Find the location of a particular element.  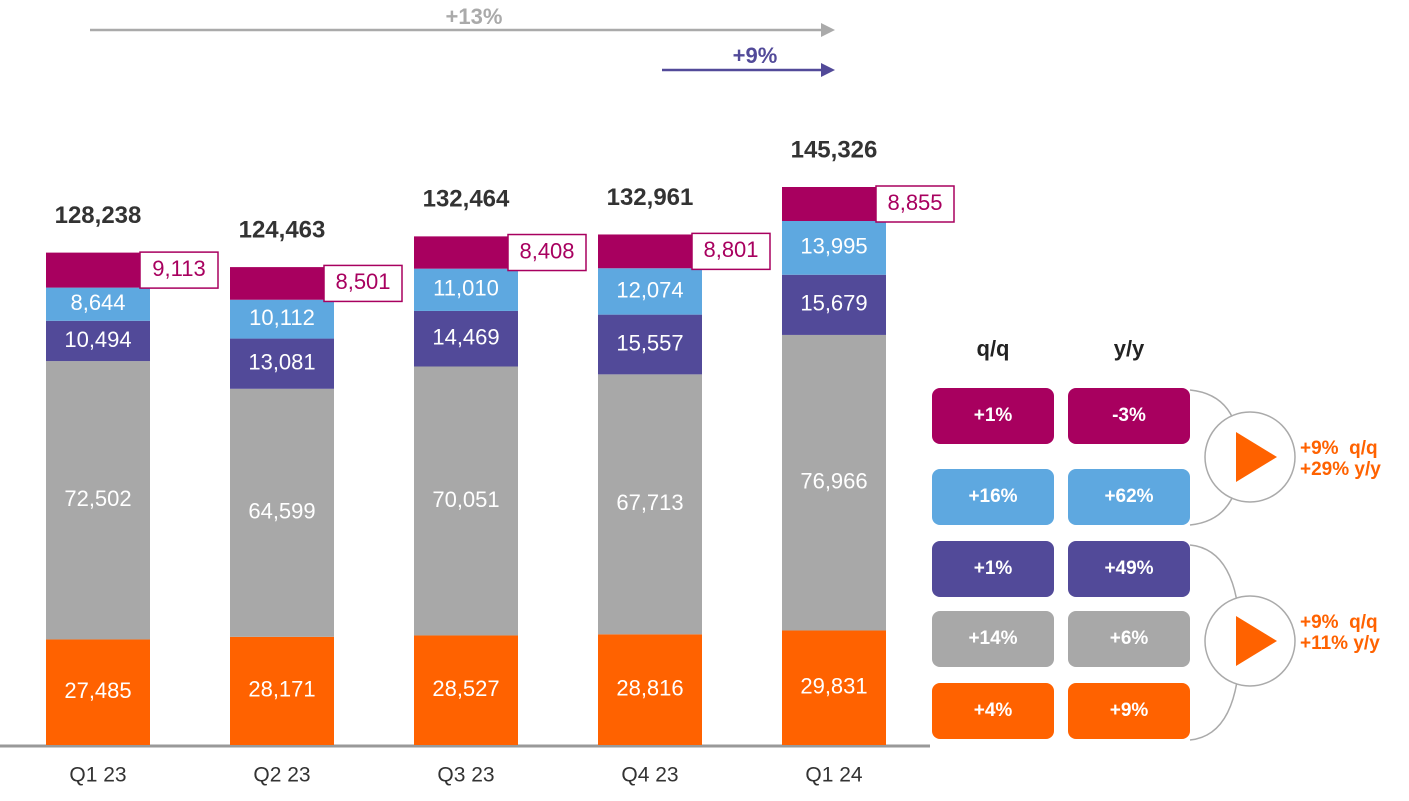

x-tick-label: Q2 23 is located at coordinates (281, 775).